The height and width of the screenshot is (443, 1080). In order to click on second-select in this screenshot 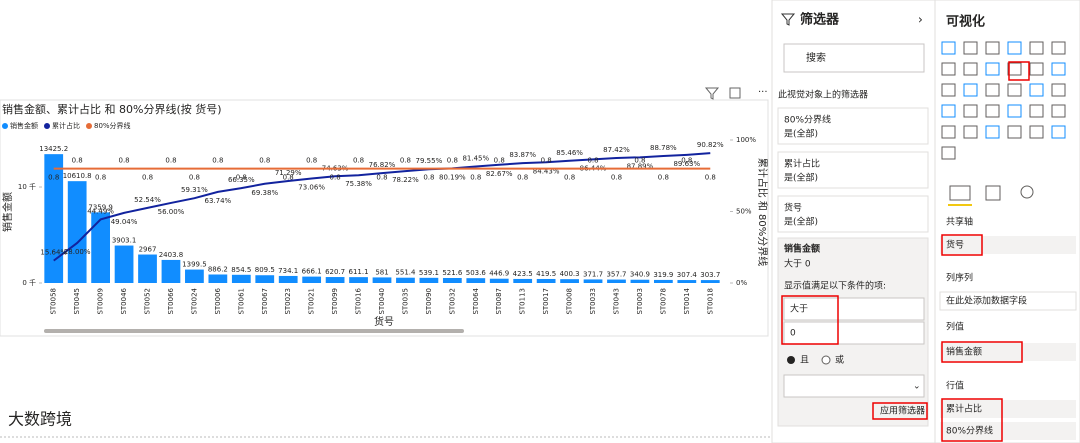, I will do `click(854, 386)`.